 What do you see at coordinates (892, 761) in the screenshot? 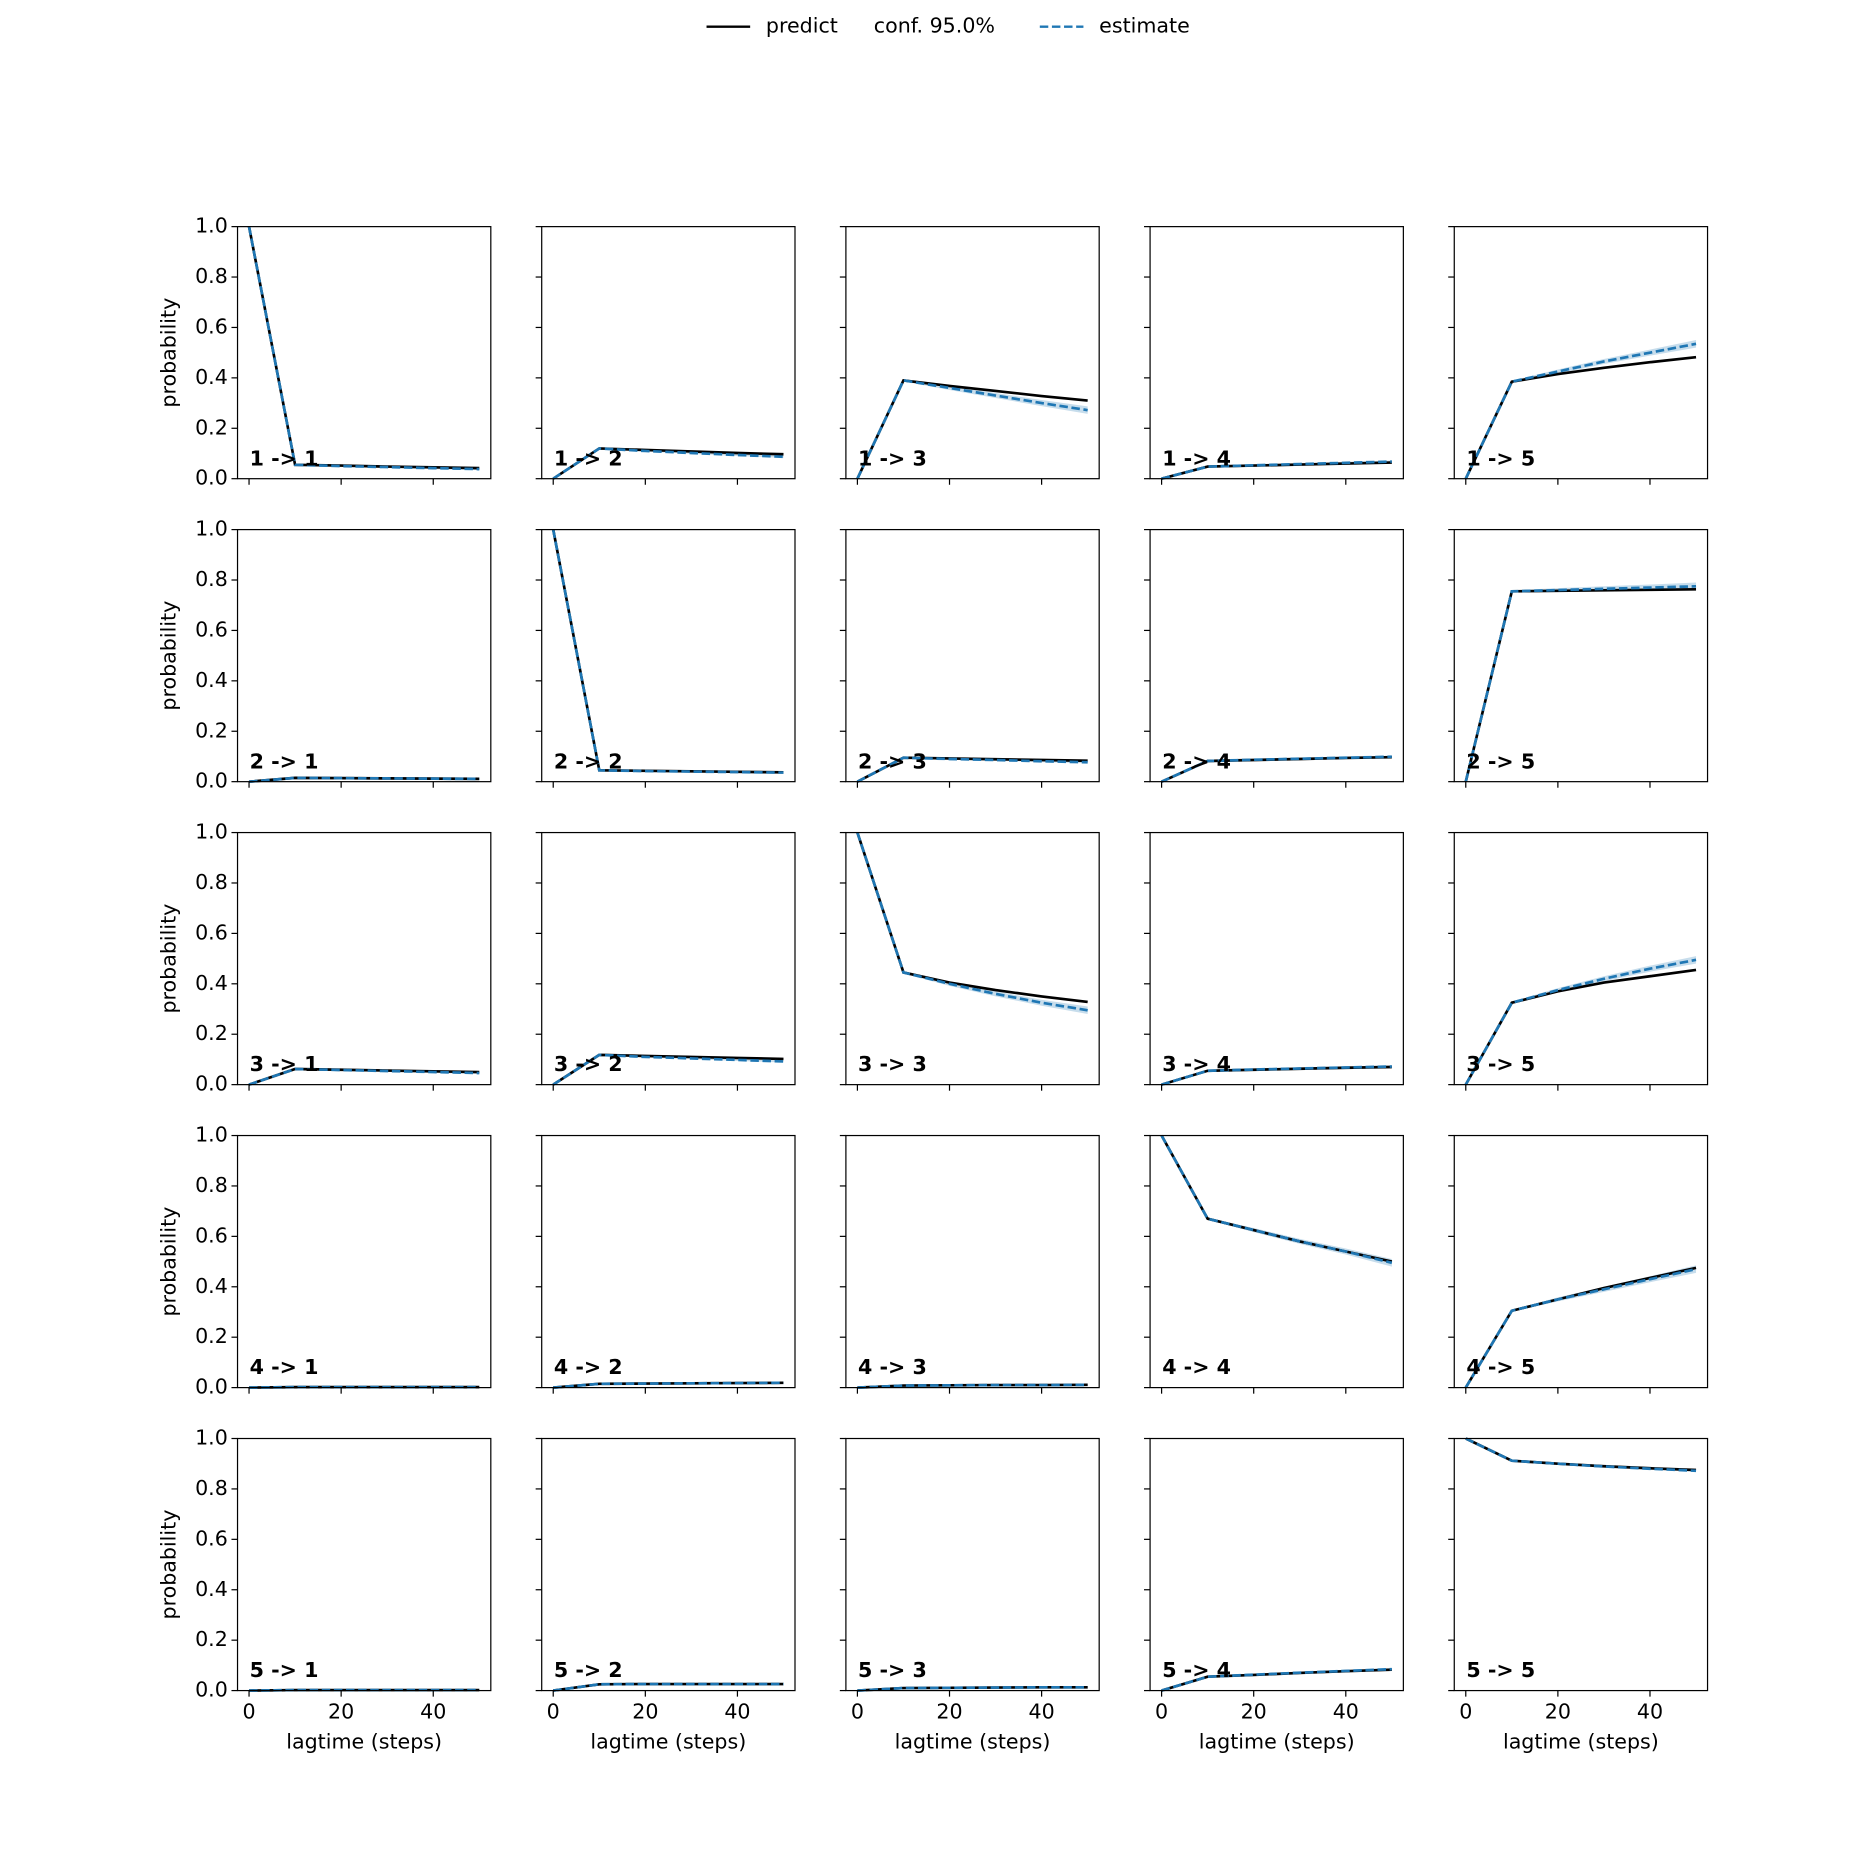
I see `panel-title: 2 -> 3` at bounding box center [892, 761].